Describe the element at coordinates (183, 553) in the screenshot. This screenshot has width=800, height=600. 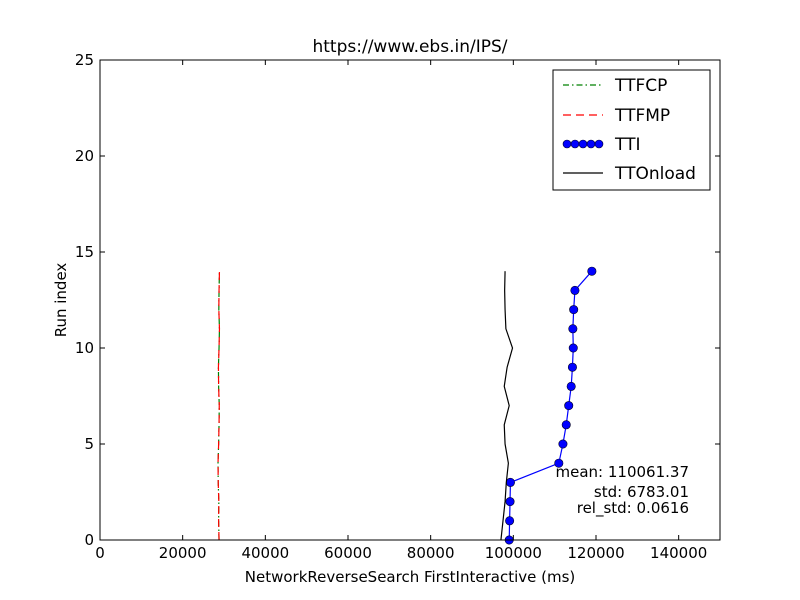
I see `x-tick-label: 20000` at that location.